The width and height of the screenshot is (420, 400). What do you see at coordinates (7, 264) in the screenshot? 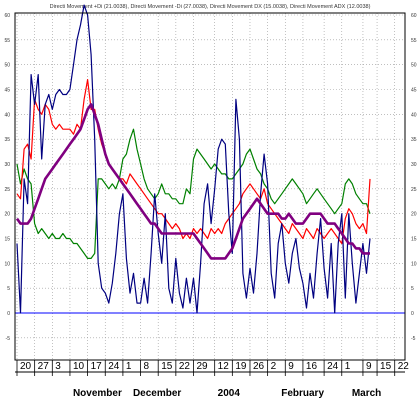
I see `y-tick-label-left: 10` at bounding box center [7, 264].